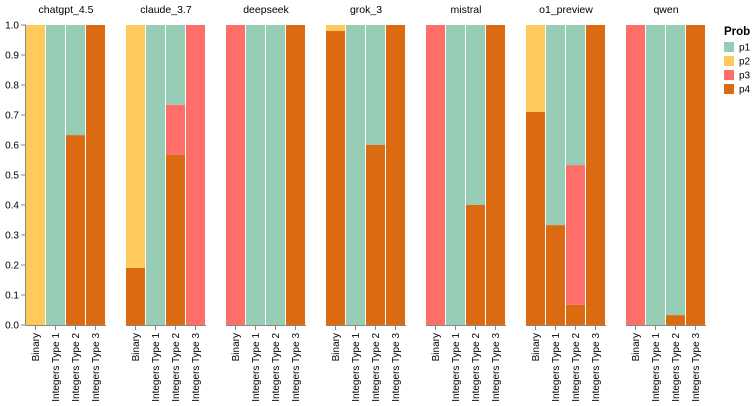 This screenshot has width=755, height=406. I want to click on facet-title: chatgpt_4.5, so click(66, 10).